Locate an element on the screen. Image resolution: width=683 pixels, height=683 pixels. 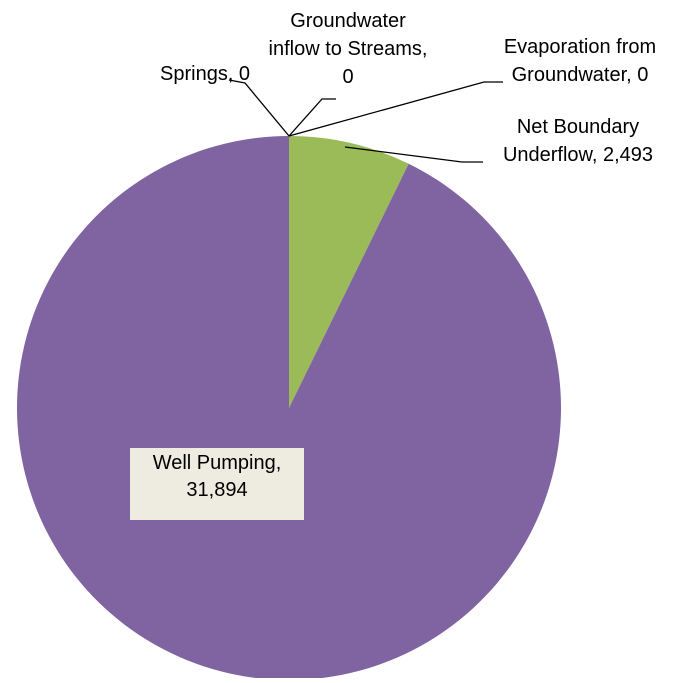
data-label-springs: Springs, 0 is located at coordinates (205, 74).